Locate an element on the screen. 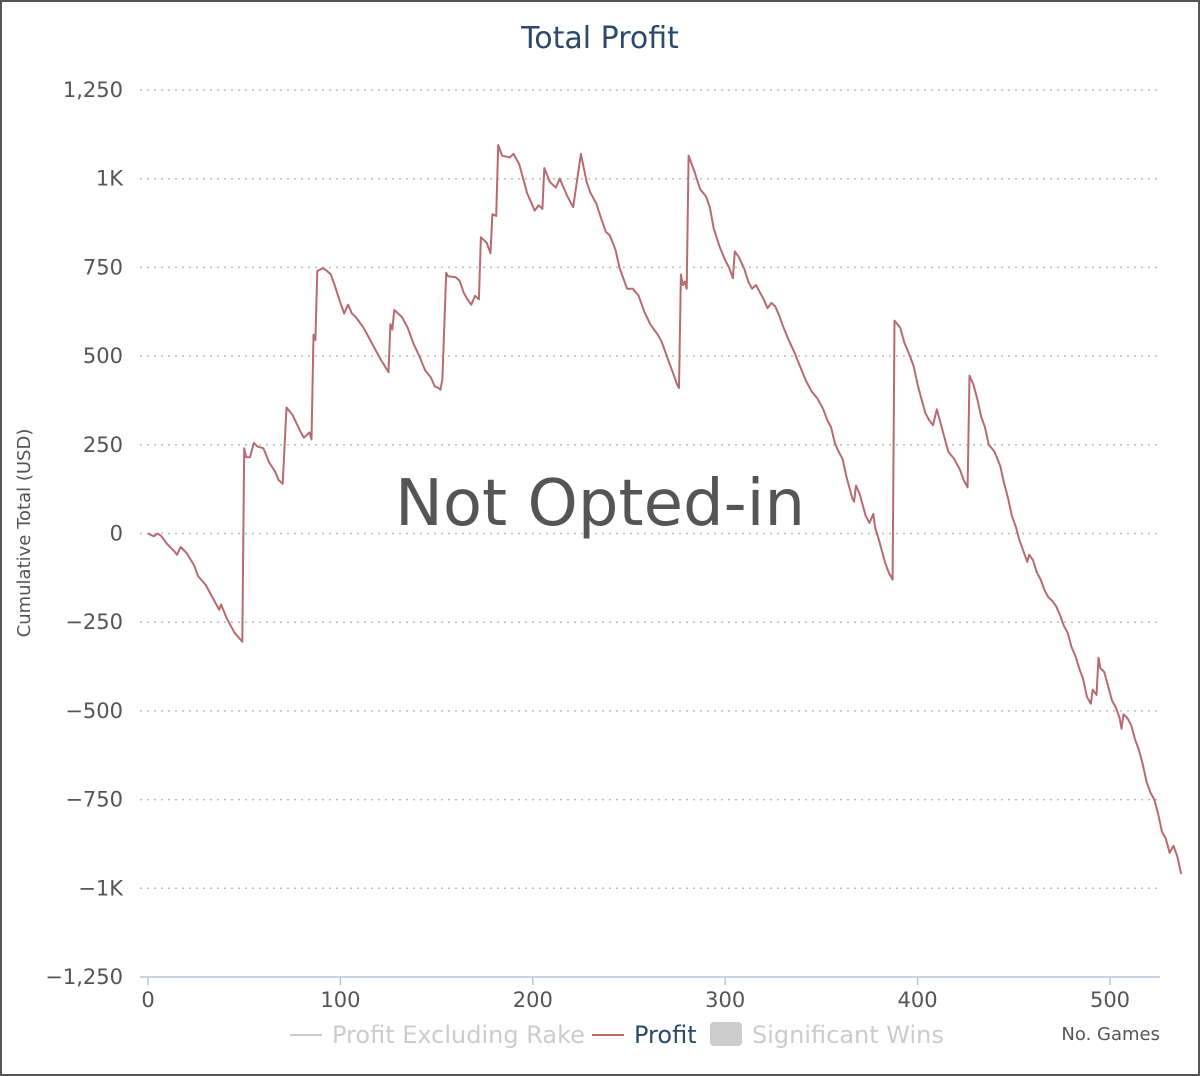 This screenshot has width=1200, height=1076. legend-item-profit: Profit is located at coordinates (644, 1035).